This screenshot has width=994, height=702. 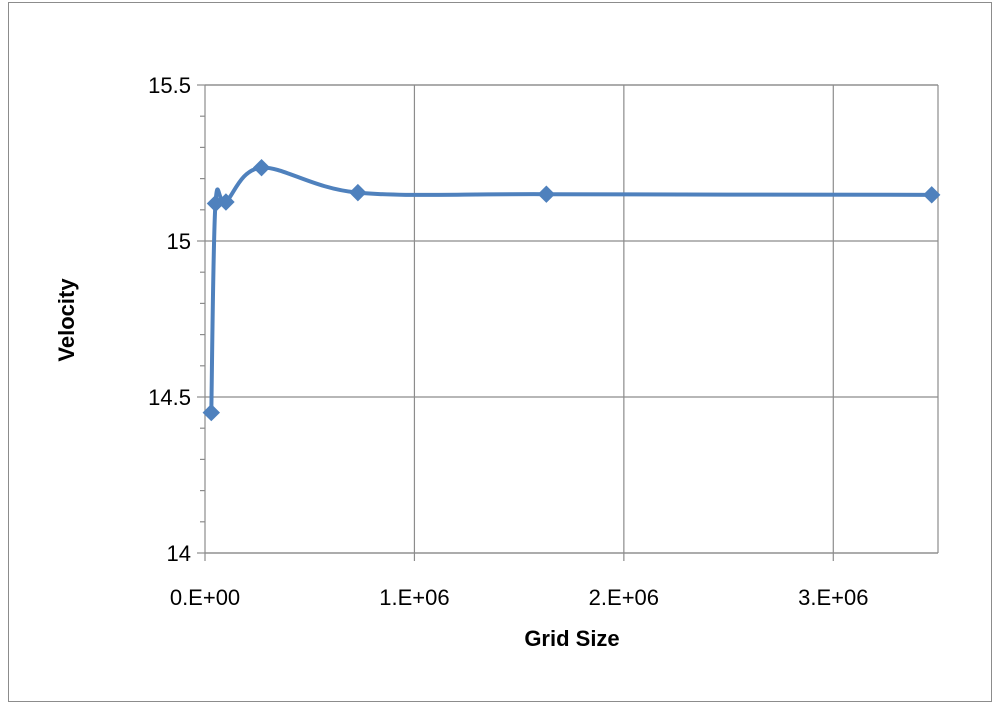 I want to click on y-tick-label: 14, so click(x=179, y=553).